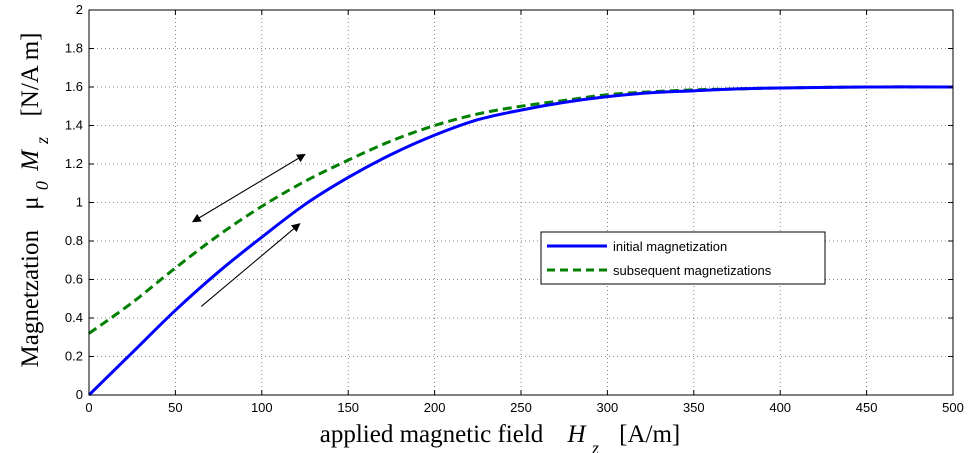 The image size is (969, 453). I want to click on annotation-arrows, so click(248, 230).